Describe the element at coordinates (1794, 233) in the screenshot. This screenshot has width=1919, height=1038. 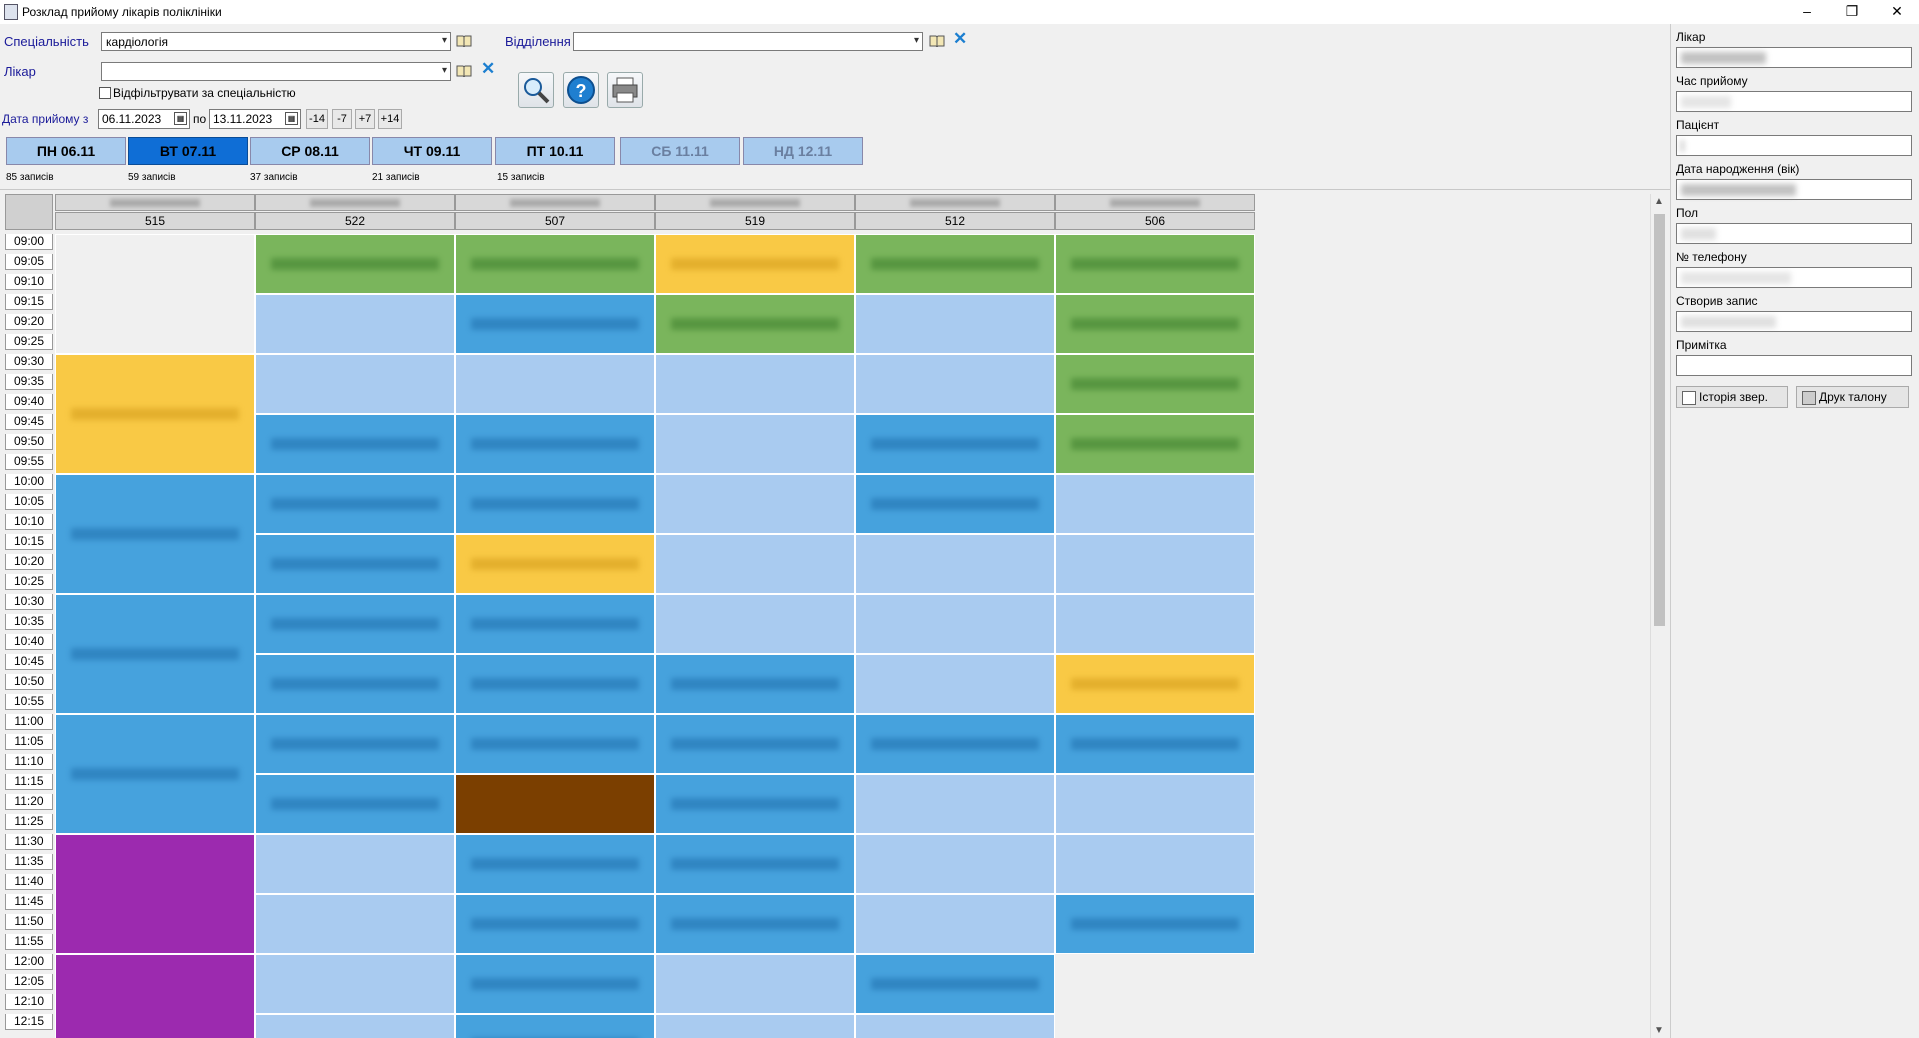
I see `sex-field` at that location.